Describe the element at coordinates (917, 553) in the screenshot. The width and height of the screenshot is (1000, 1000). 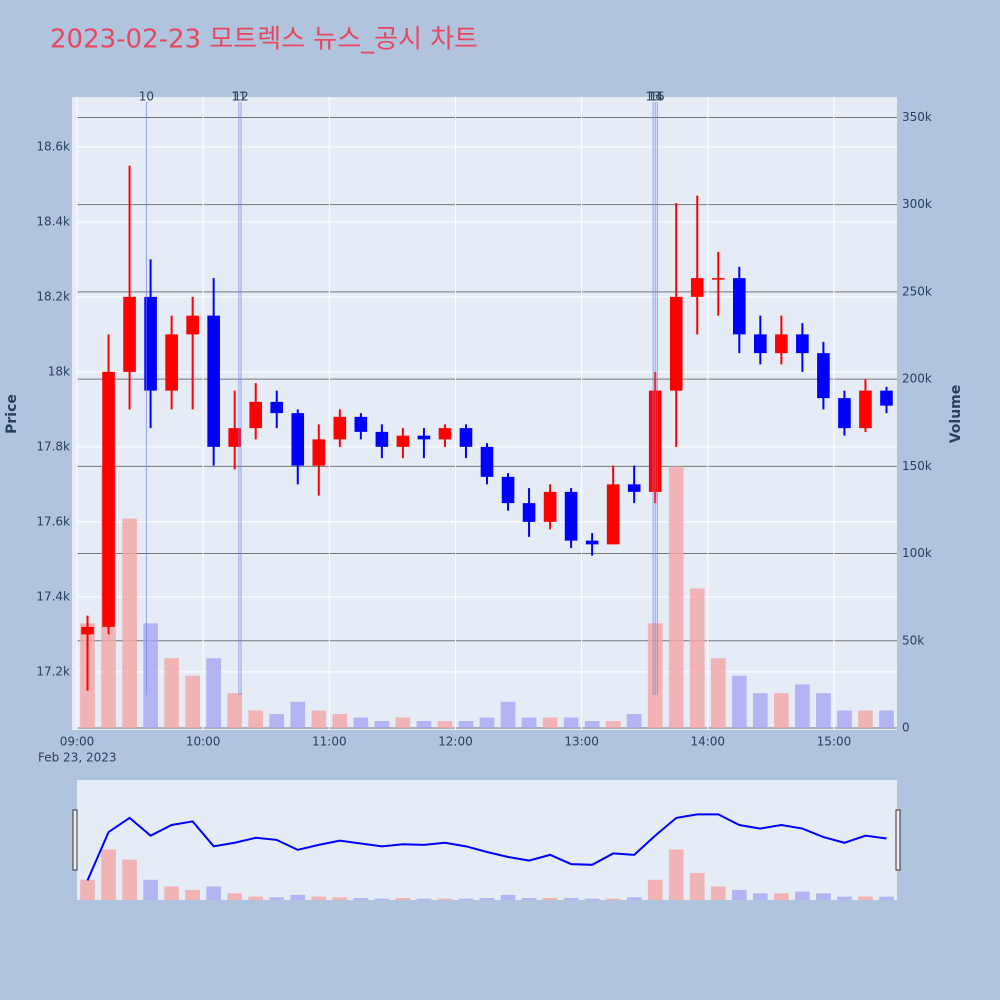
I see `y2-tick-label: 100k` at that location.